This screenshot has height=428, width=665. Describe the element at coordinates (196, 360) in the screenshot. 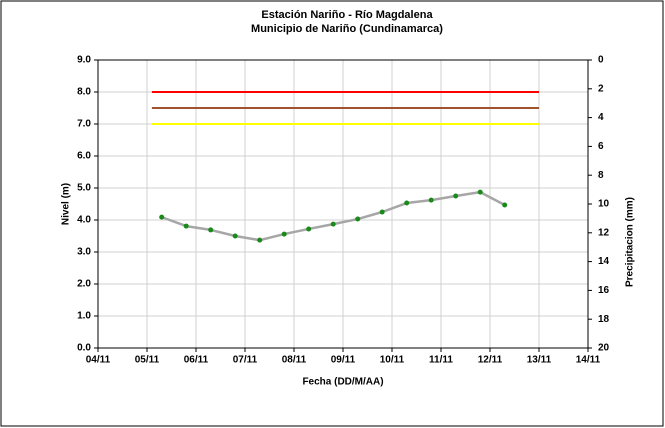

I see `x-tick-label: 06/11` at that location.